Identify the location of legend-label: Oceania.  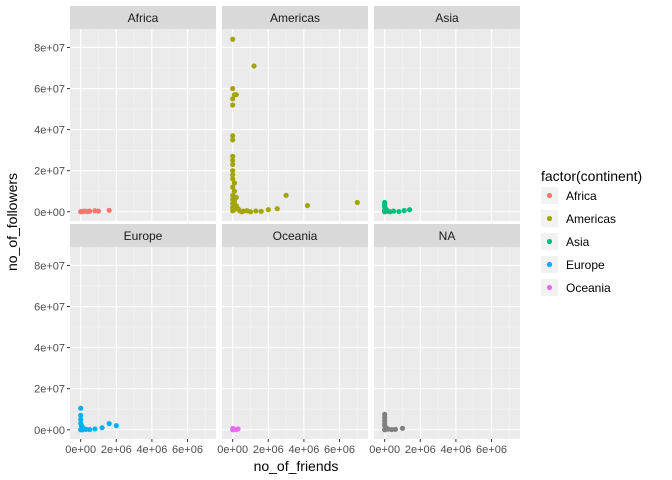
(588, 288).